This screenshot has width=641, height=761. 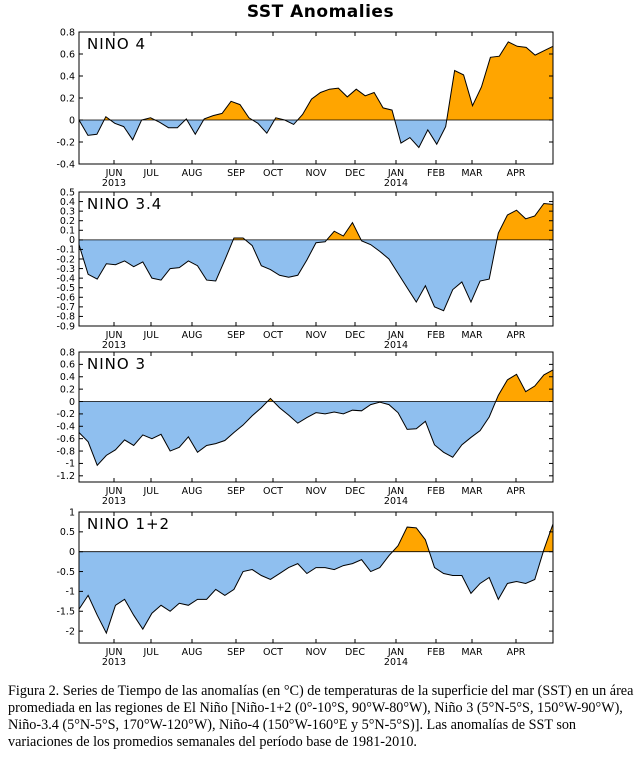 I want to click on panel-label: NINO 3, so click(x=116, y=364).